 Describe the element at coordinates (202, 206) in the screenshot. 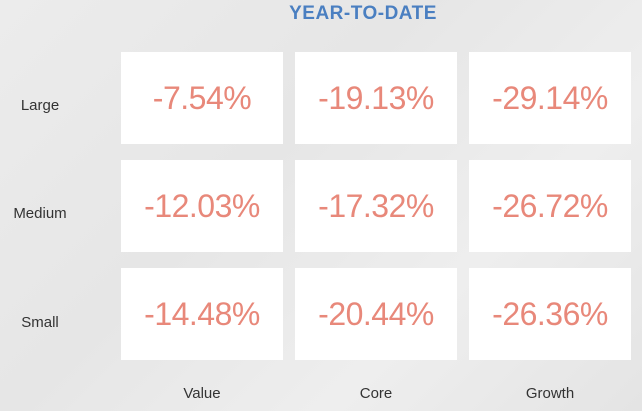

I see `cell-medium-value: -12.03%` at that location.